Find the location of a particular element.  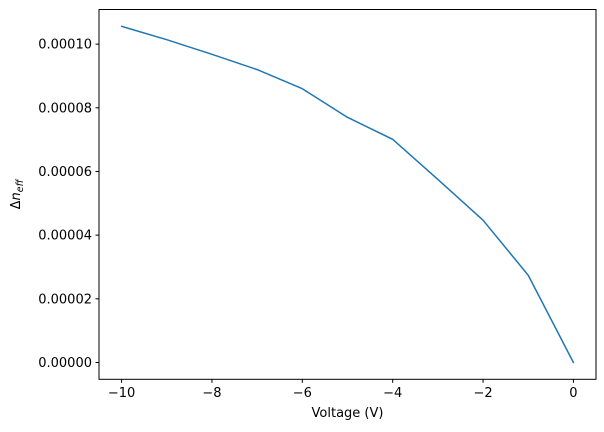

y-tick-label: 0.00002 is located at coordinates (65, 299).